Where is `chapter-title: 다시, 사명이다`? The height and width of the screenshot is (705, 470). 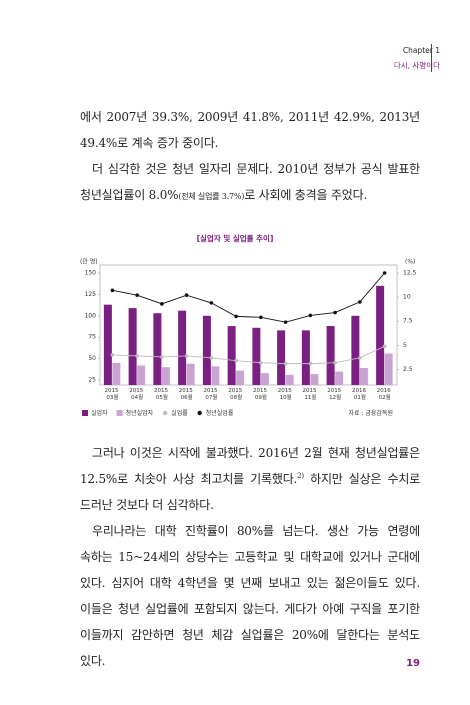
chapter-title: 다시, 사명이다 is located at coordinates (416, 65).